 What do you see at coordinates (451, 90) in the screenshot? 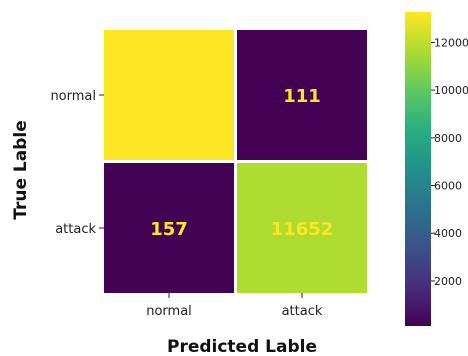
I see `colorbar-tick-label: 10000` at bounding box center [451, 90].